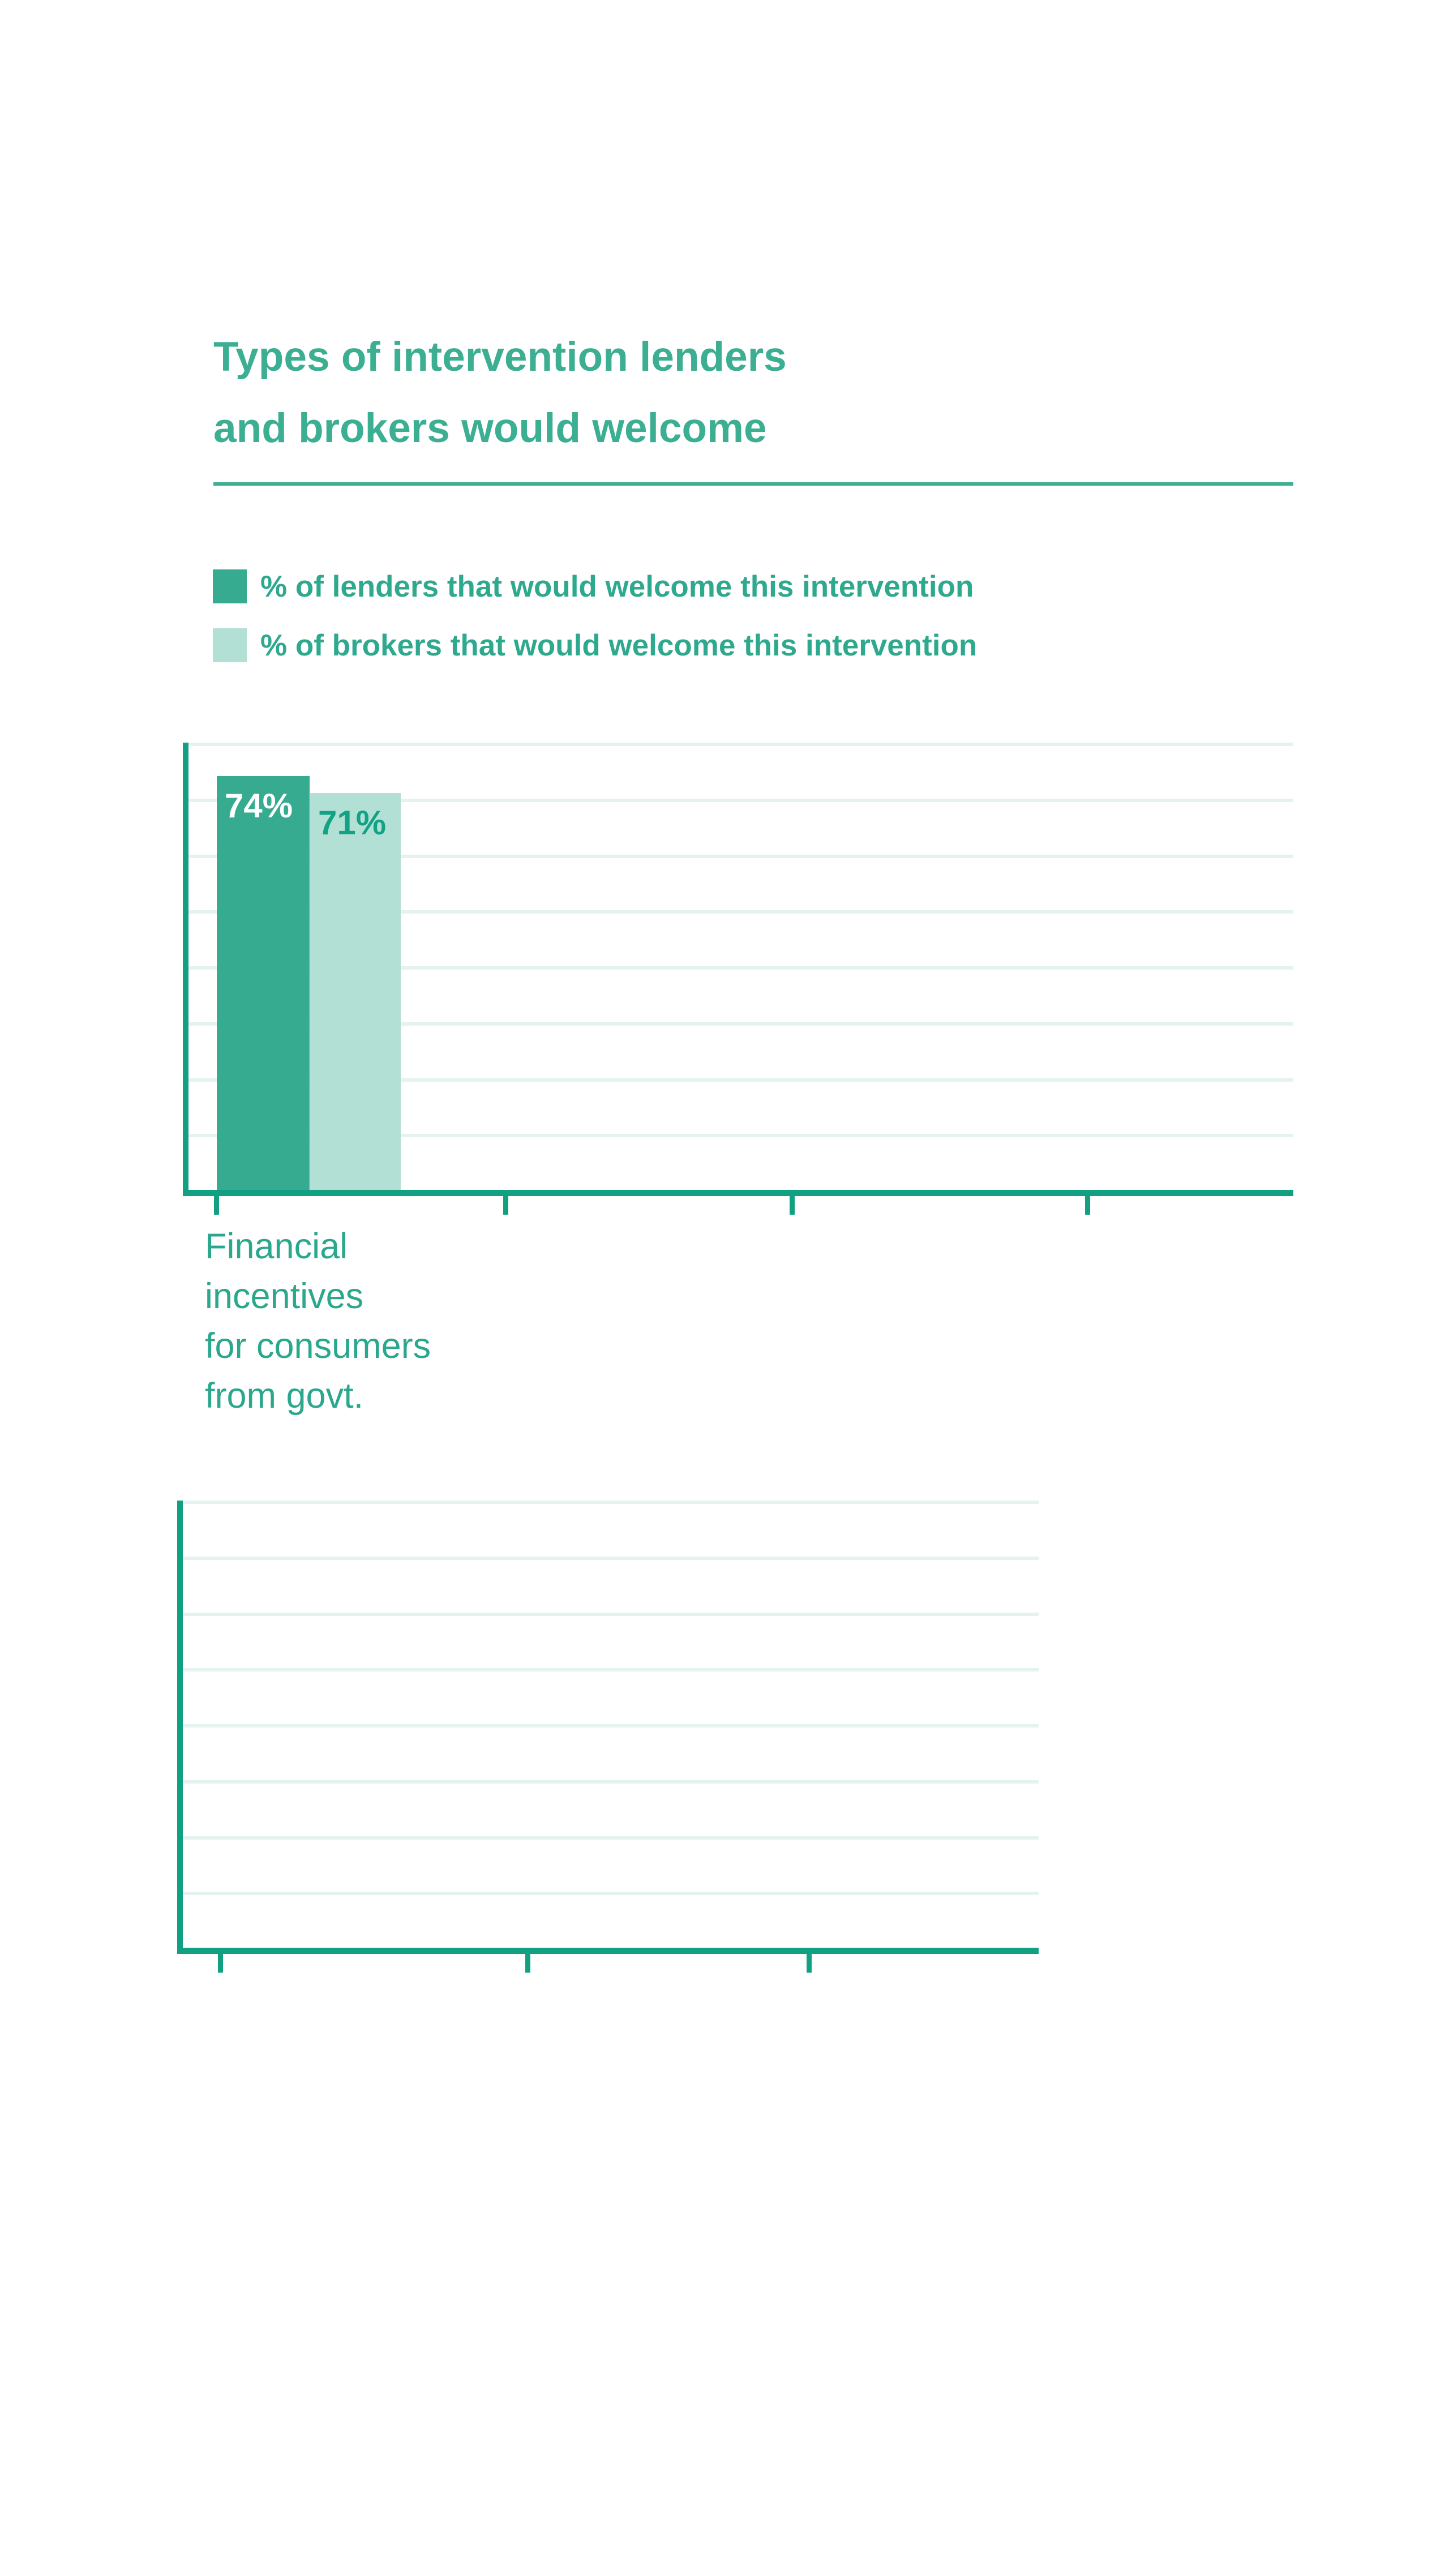 The image size is (1449, 2576). I want to click on category-label-line-4: from govt., so click(284, 1396).